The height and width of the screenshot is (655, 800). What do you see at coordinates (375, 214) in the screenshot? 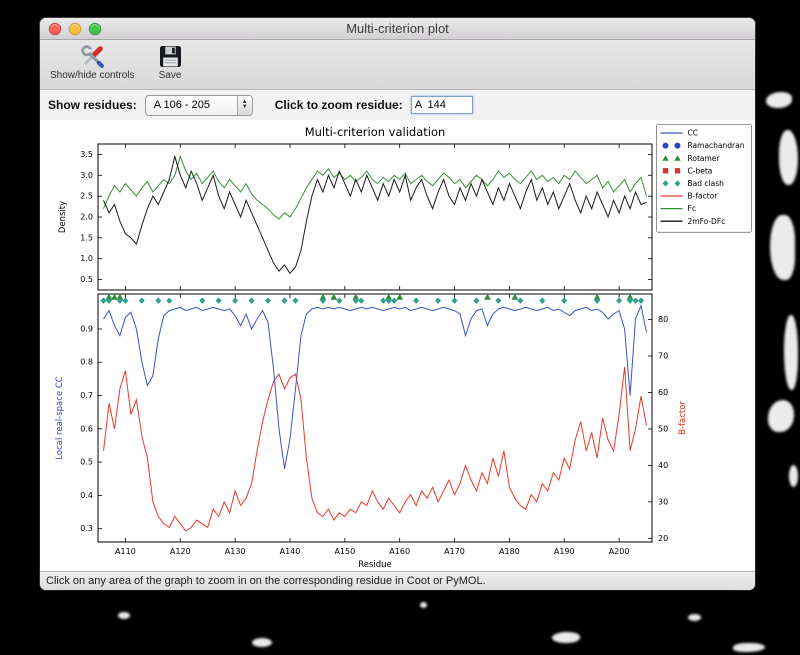
I see `2mfo-dfc-line` at bounding box center [375, 214].